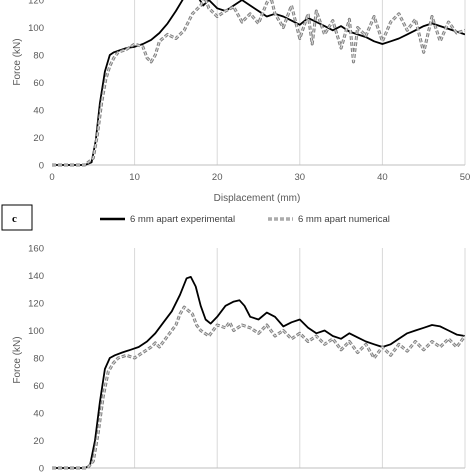 The image size is (474, 474). I want to click on top-xtick-label: 40, so click(382, 177).